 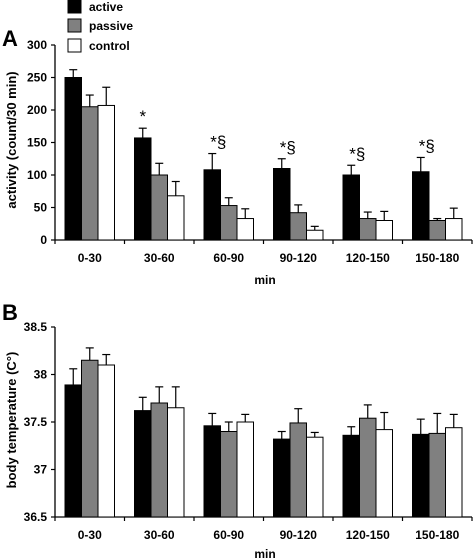 I want to click on y-tick-label-a: 100, so click(x=37, y=175).